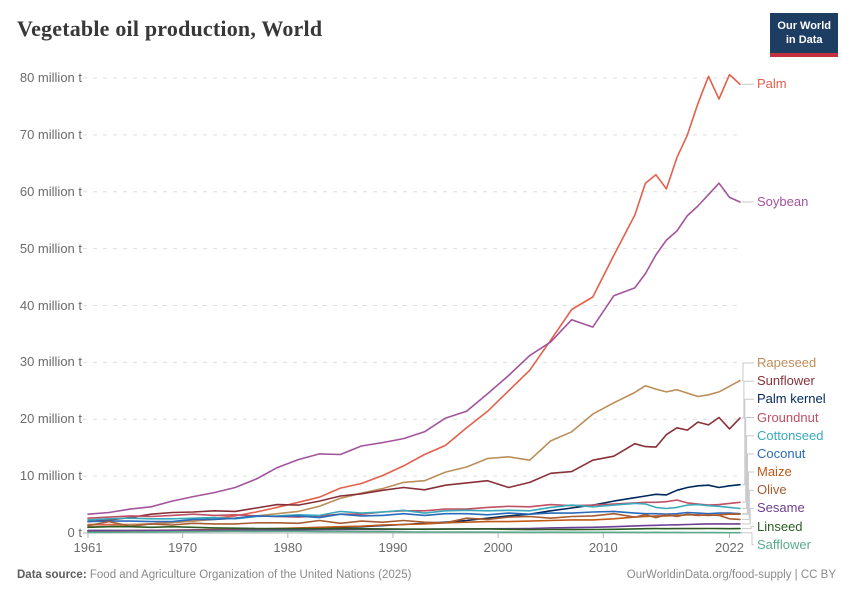 This screenshot has height=600, width=850. What do you see at coordinates (414, 528) in the screenshot?
I see `series-line-linseed` at bounding box center [414, 528].